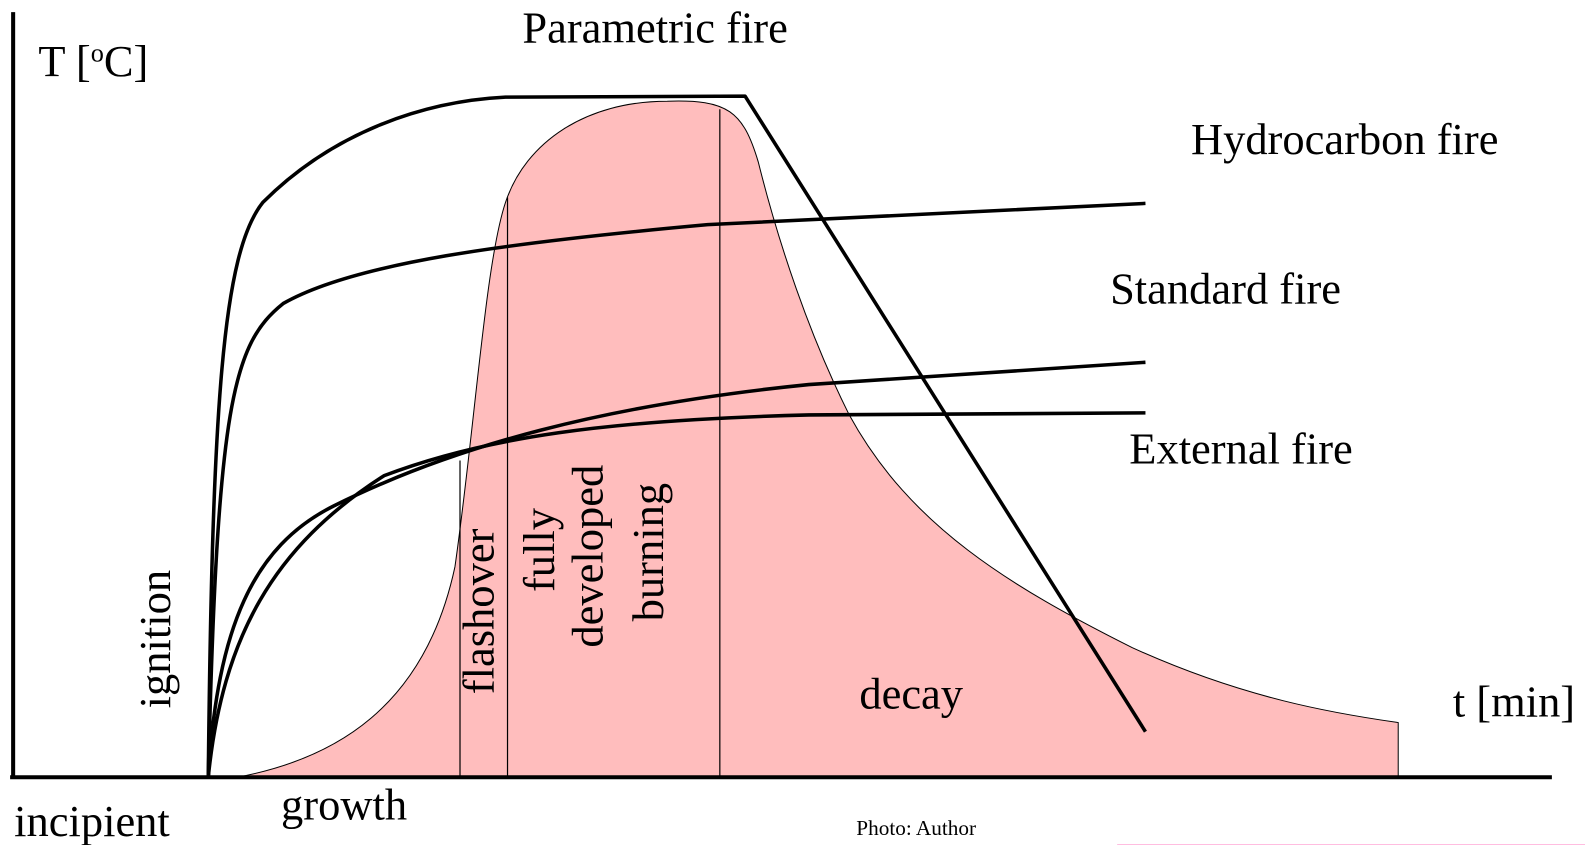 Image resolution: width=1585 pixels, height=845 pixels. What do you see at coordinates (588, 556) in the screenshot?
I see `phase-label: developed` at bounding box center [588, 556].